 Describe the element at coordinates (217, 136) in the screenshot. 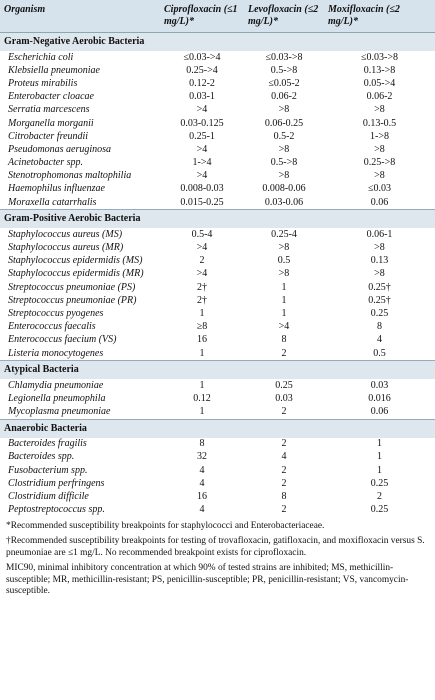

I see `data-row: Citrobacter freundii 0.25-1 0.5-2 1->8` at that location.